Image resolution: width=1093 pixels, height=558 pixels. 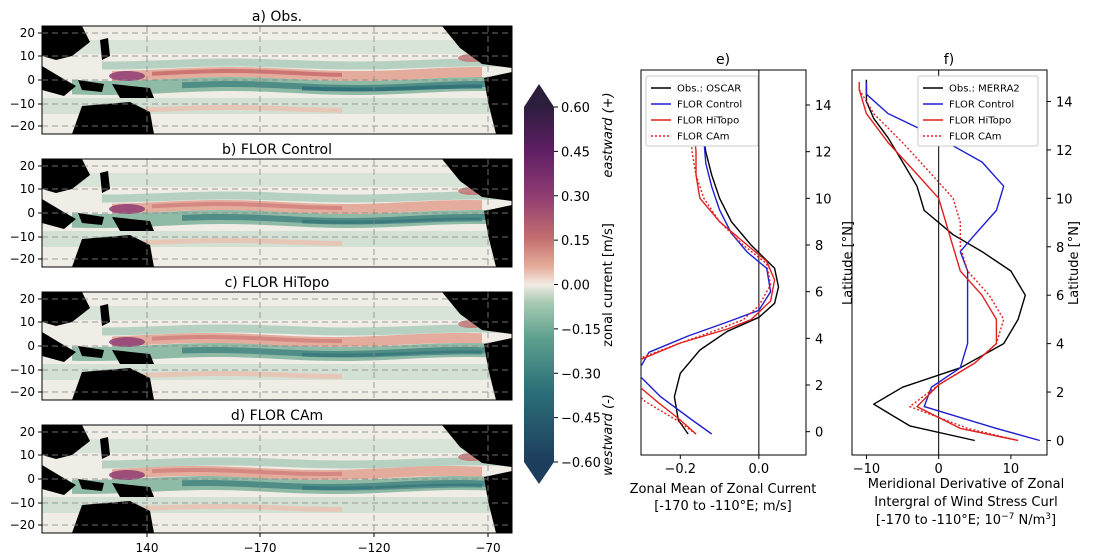 What do you see at coordinates (723, 506) in the screenshot?
I see `panel-e-xlabel-units: [-170 to -110°E; m/s]` at bounding box center [723, 506].